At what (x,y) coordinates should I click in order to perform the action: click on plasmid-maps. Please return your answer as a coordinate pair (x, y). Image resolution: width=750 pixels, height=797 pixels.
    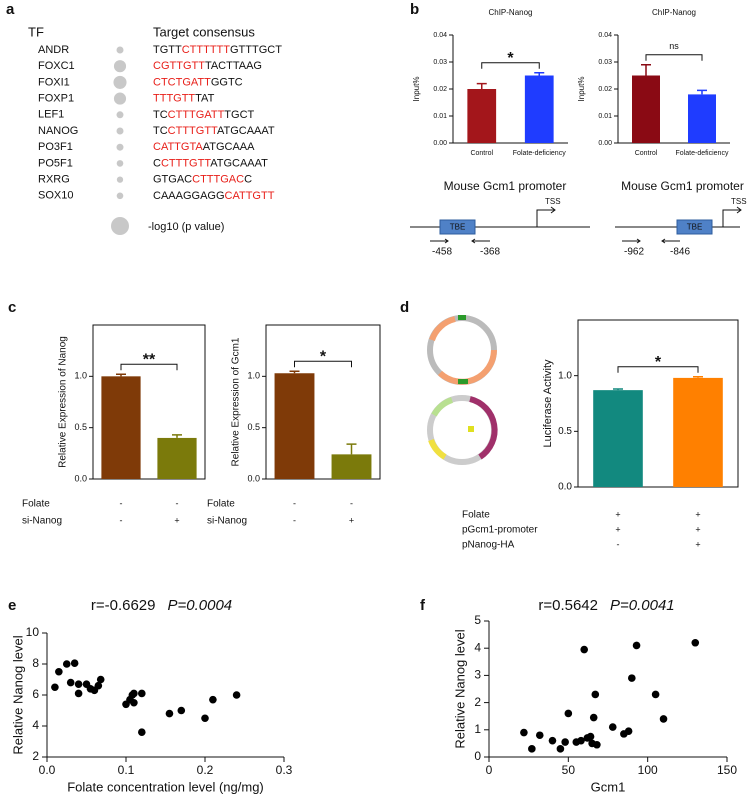
    Looking at the image, I should click on (462, 390).